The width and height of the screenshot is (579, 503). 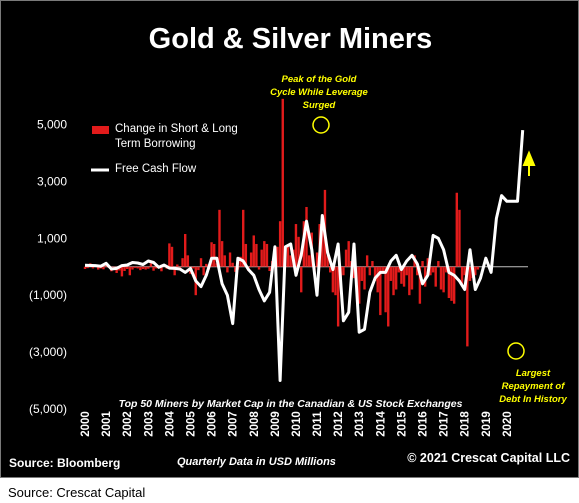 What do you see at coordinates (533, 386) in the screenshot?
I see `annotation-repayment: Largest Repayment of Debt In History` at bounding box center [533, 386].